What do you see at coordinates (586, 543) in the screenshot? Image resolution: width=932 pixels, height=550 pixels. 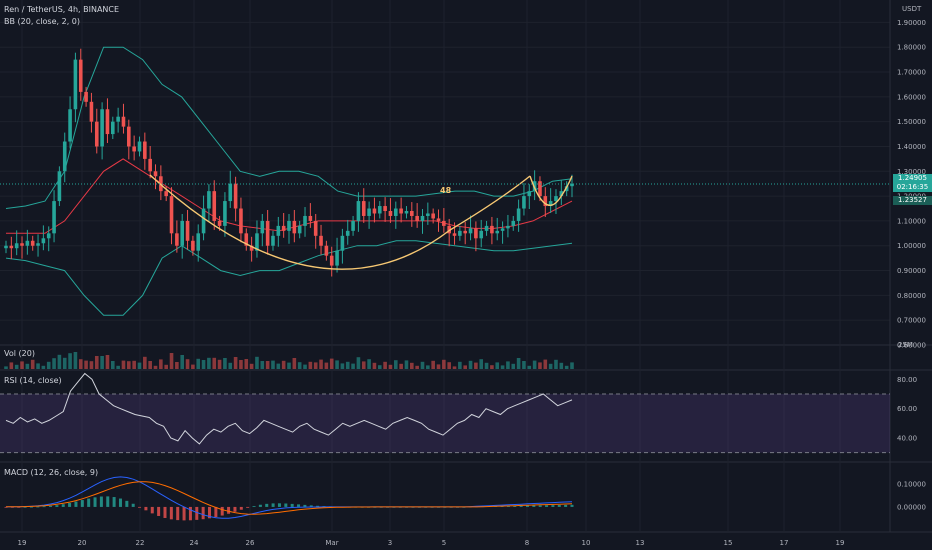 I see `time-tick-label: 10` at bounding box center [586, 543].